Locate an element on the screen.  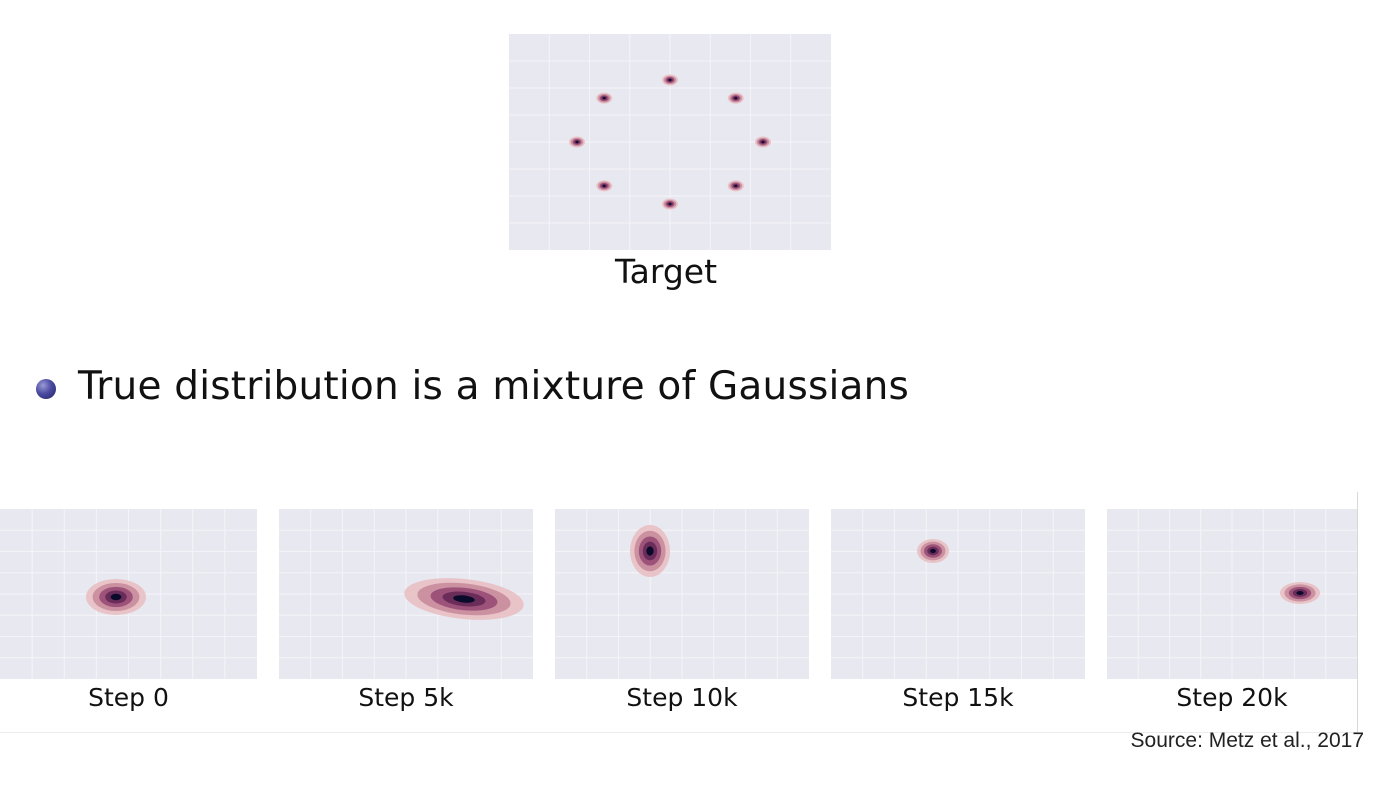
step-5k-plot is located at coordinates (406, 594).